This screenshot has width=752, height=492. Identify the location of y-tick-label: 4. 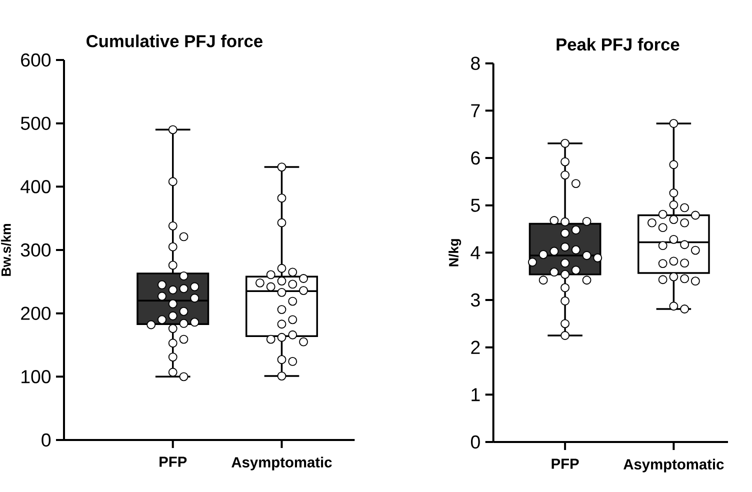
(475, 253).